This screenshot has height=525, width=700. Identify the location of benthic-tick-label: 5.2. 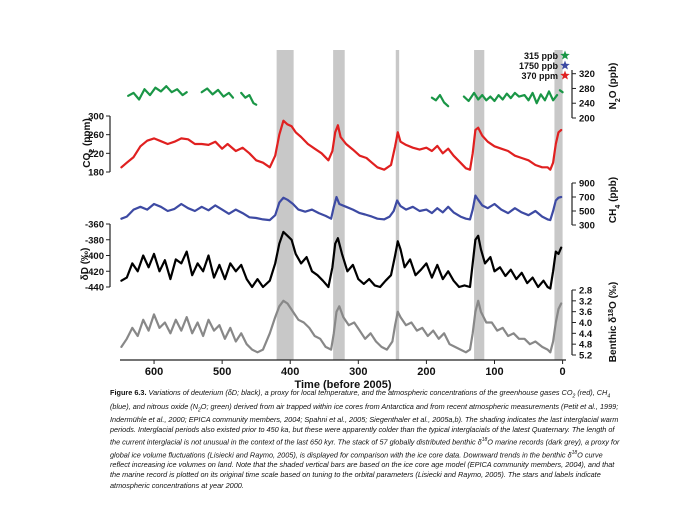
(585, 356).